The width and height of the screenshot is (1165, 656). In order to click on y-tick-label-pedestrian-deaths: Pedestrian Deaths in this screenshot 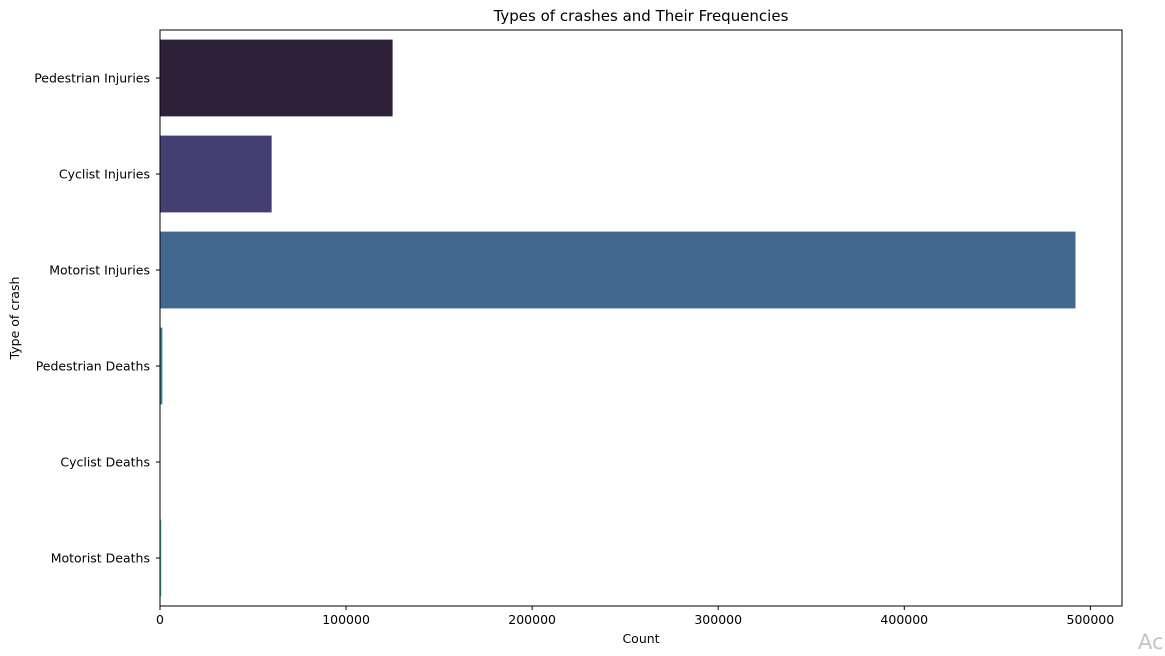, I will do `click(93, 366)`.